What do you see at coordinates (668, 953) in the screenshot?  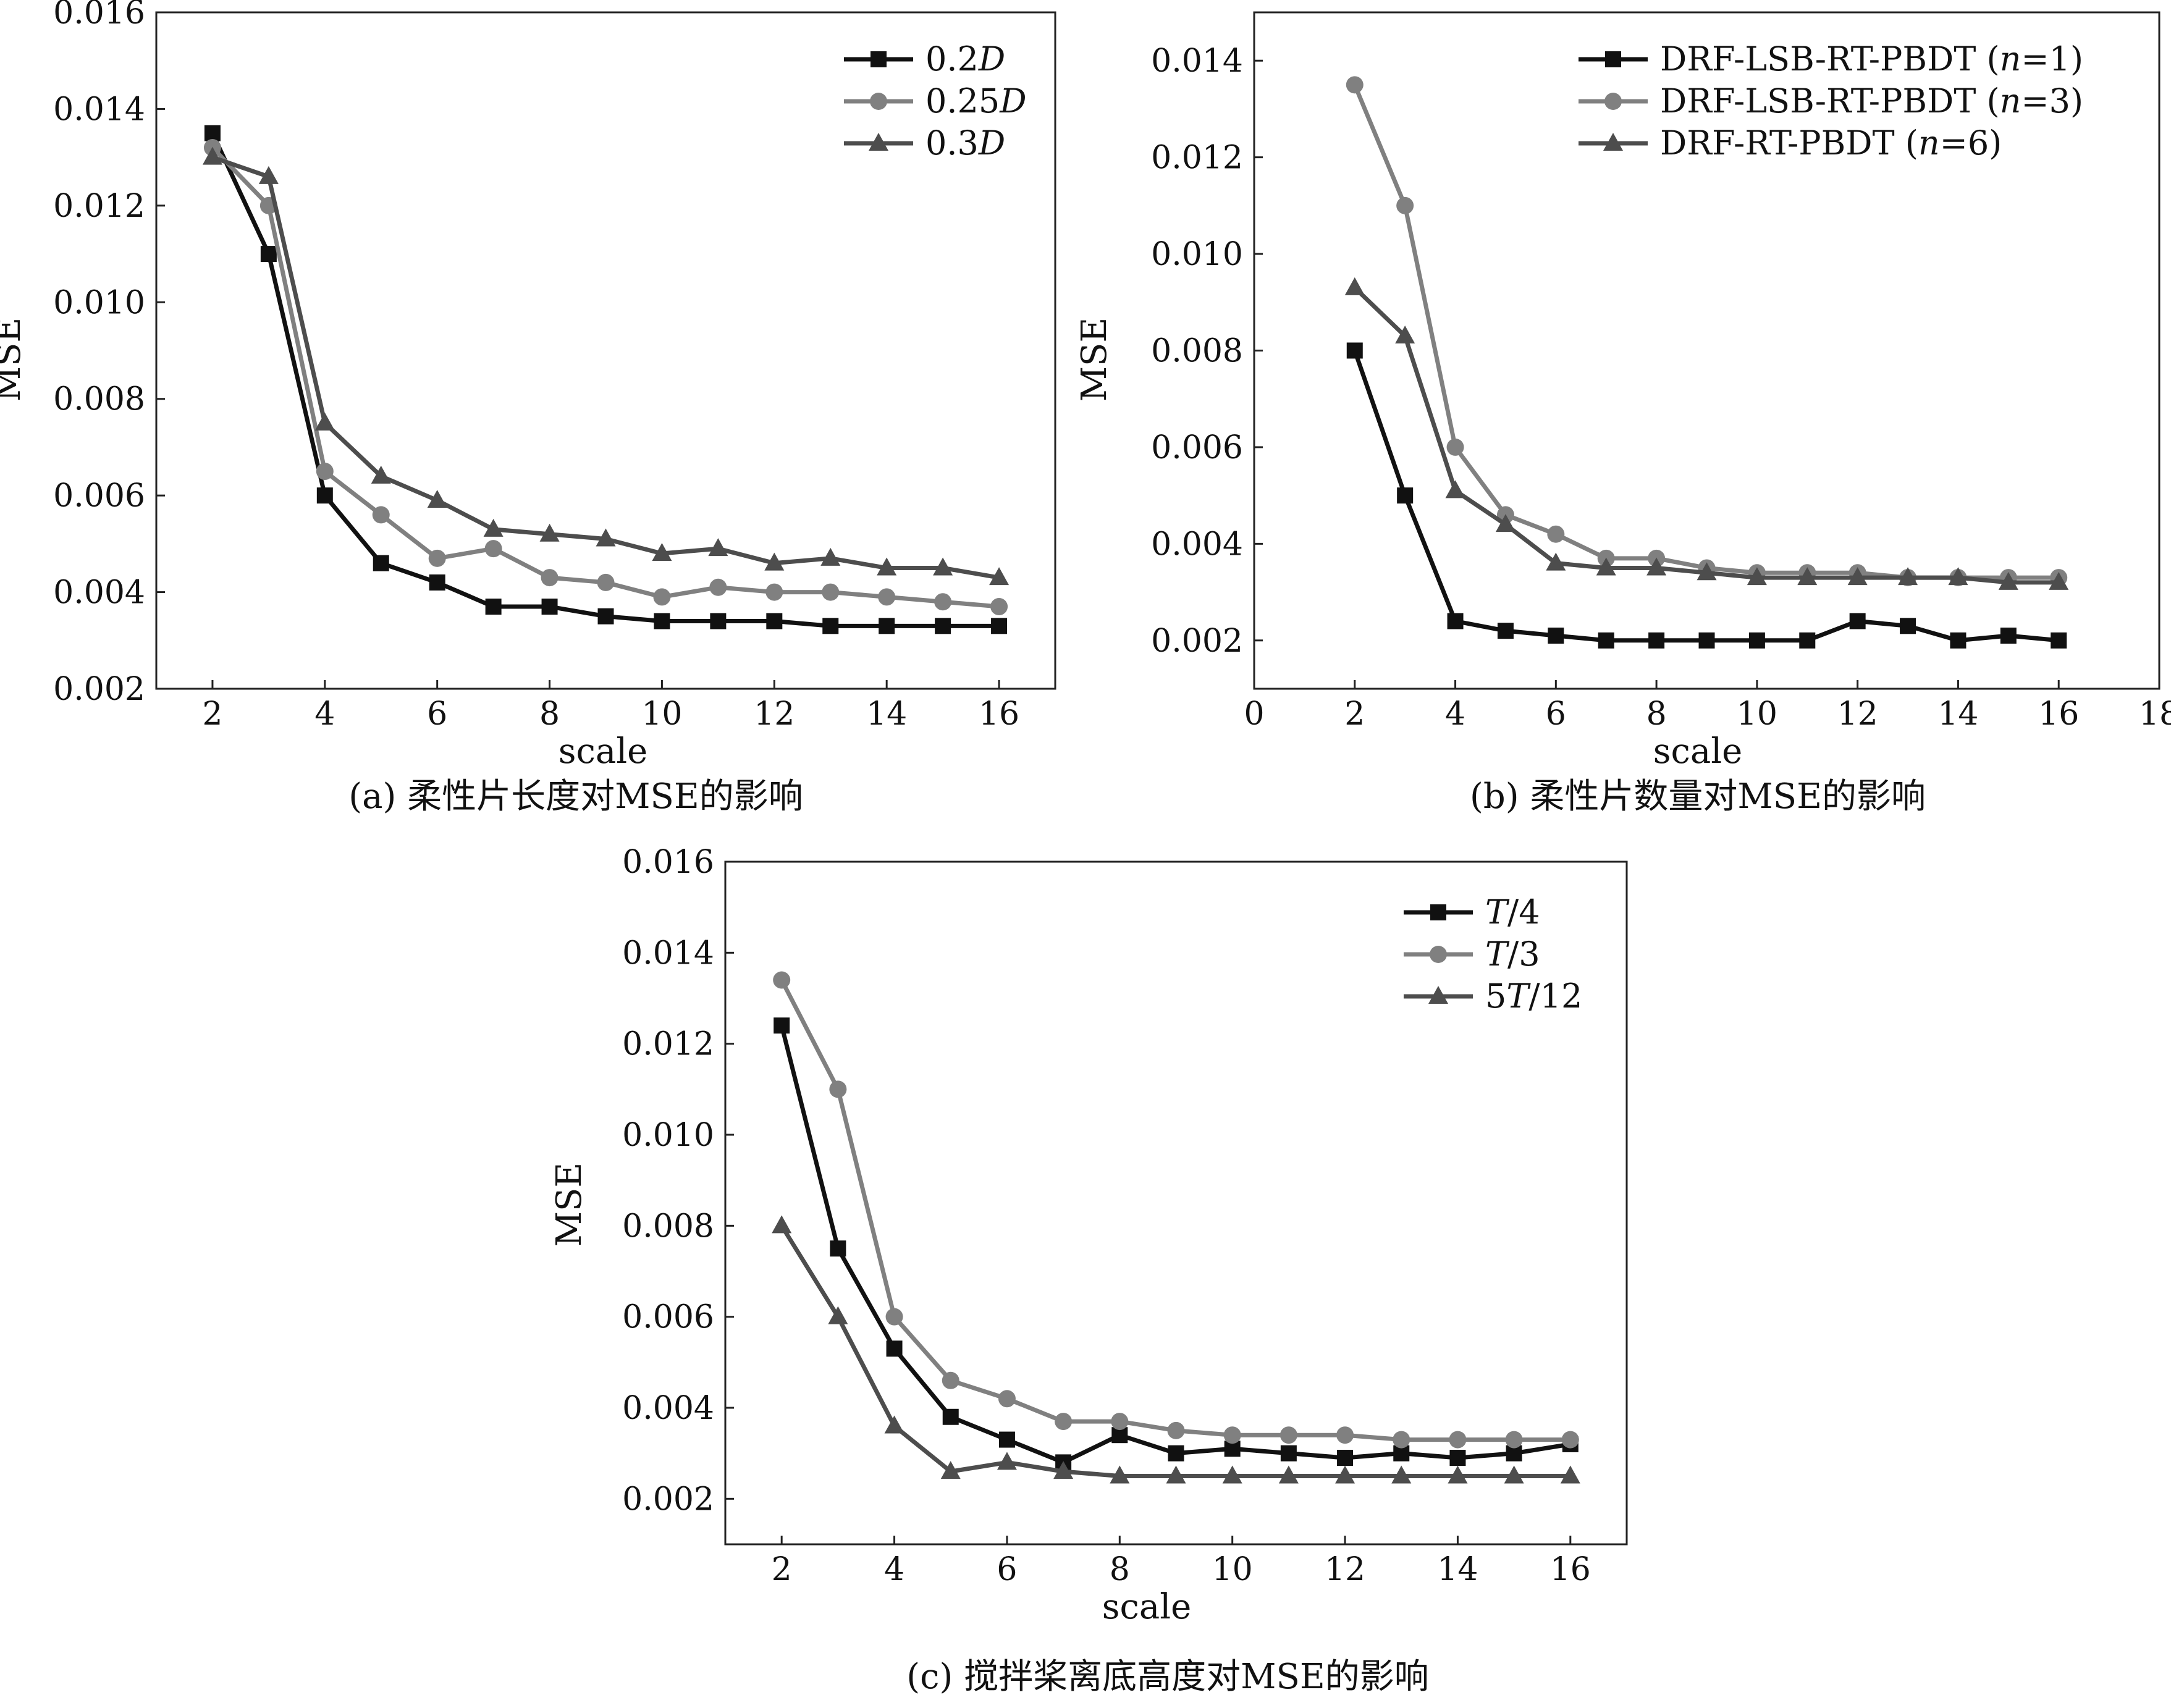 I see `chart-c-y-tick-label: 0.014` at bounding box center [668, 953].